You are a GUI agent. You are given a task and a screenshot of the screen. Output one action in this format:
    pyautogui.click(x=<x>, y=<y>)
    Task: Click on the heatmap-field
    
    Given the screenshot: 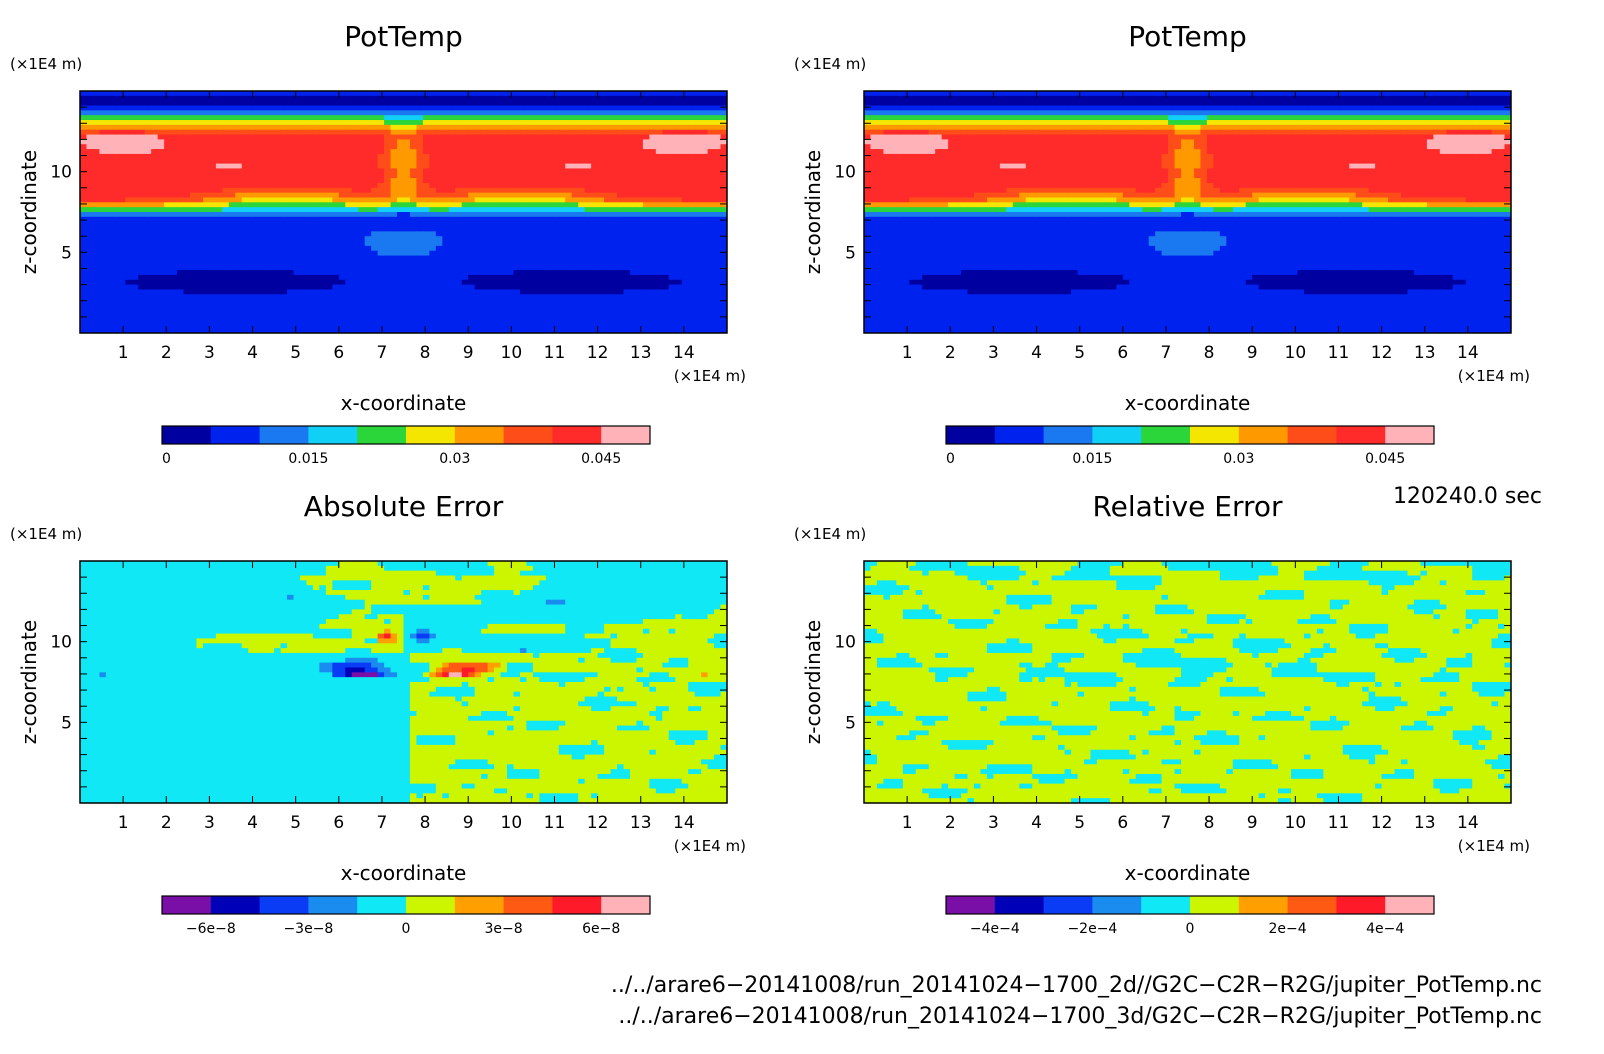 What is the action you would take?
    pyautogui.click(x=1187, y=682)
    